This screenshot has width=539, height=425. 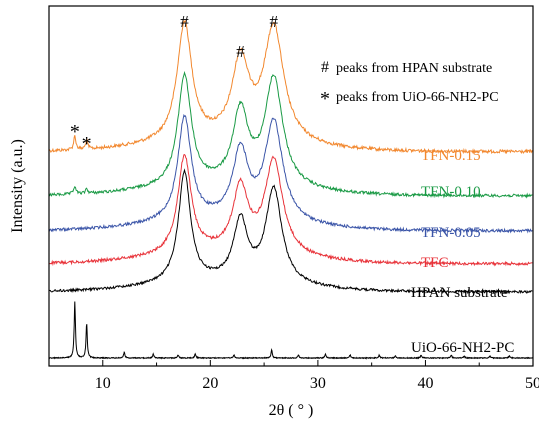 I want to click on legend-text: peaks from UiO-66-NH2-PC, so click(x=417, y=97).